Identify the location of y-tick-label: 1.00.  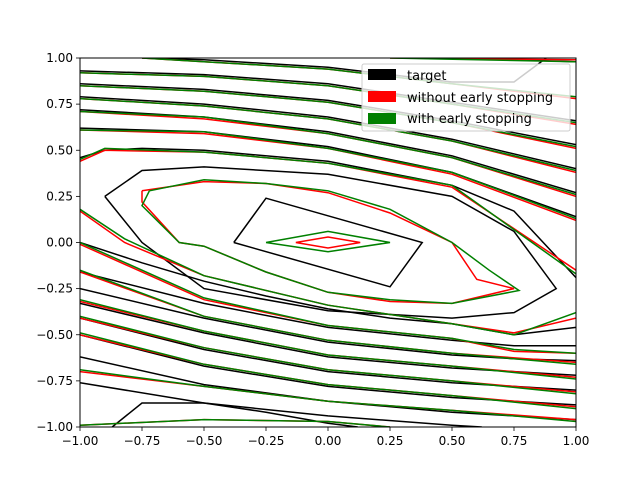
(59, 58).